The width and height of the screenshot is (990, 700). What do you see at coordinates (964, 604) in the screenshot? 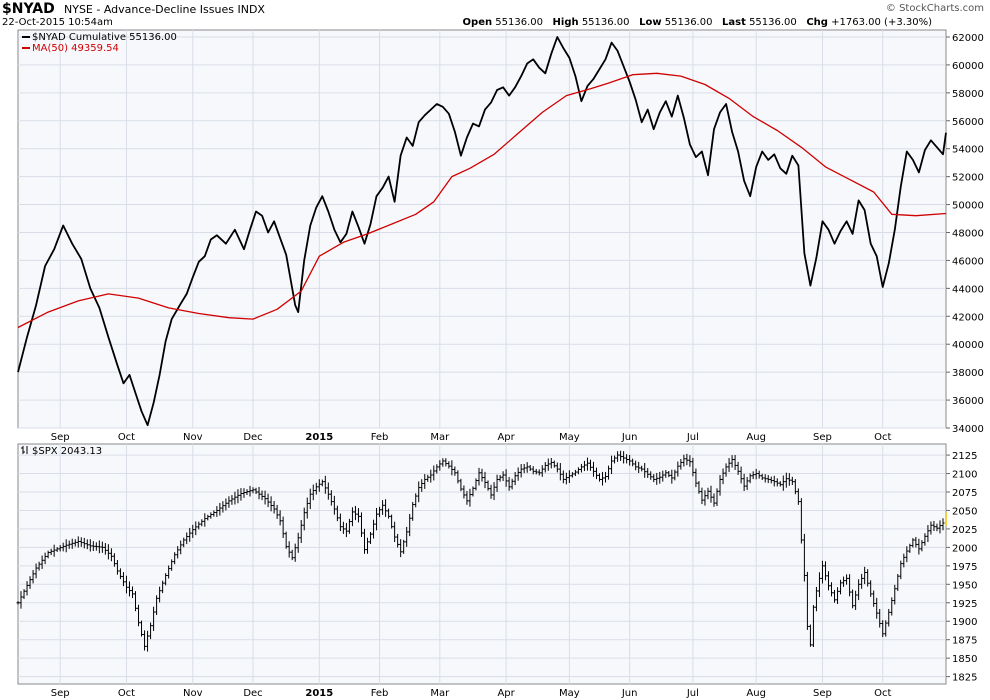
I see `spx-y-tick-label: 1925` at bounding box center [964, 604].